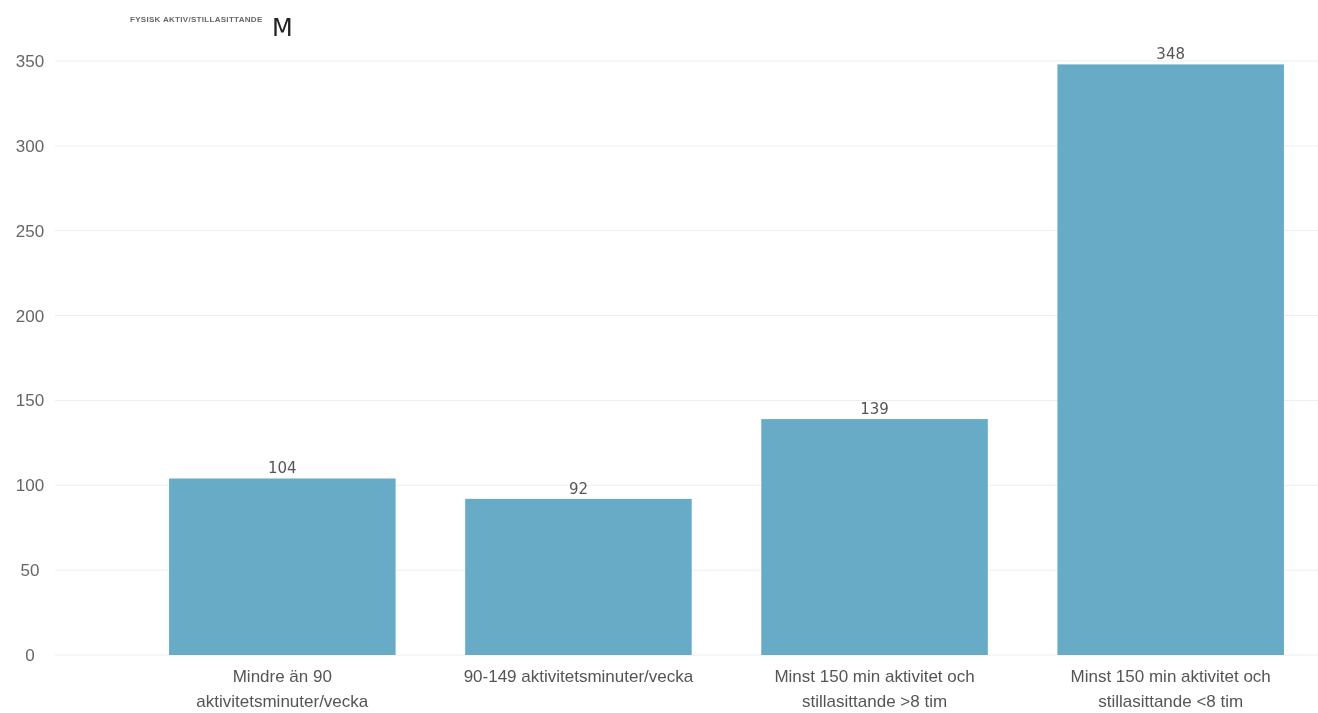 The height and width of the screenshot is (713, 1318). Describe the element at coordinates (578, 488) in the screenshot. I see `data-label: 92` at that location.